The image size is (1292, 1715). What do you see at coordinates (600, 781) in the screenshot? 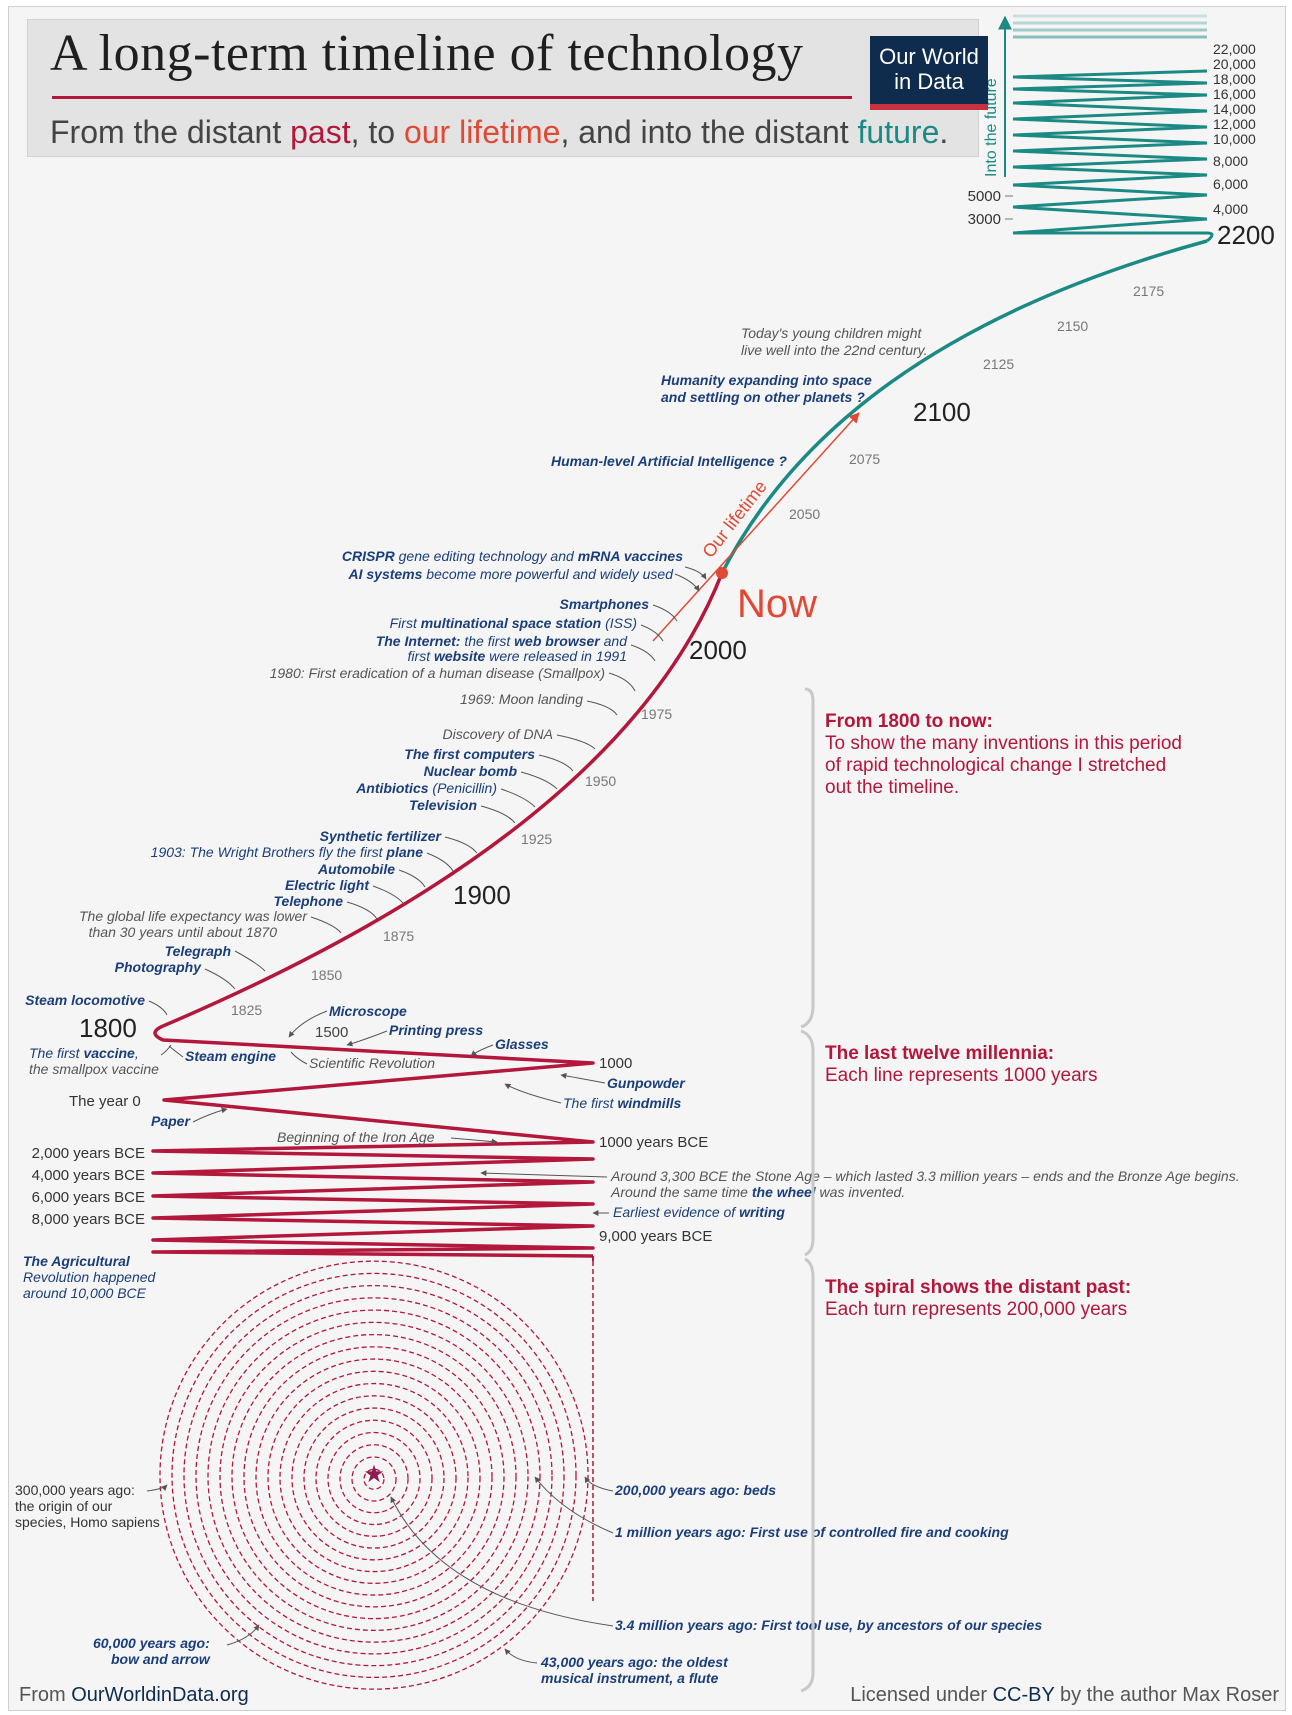
I see `tick-1950: 1950` at bounding box center [600, 781].